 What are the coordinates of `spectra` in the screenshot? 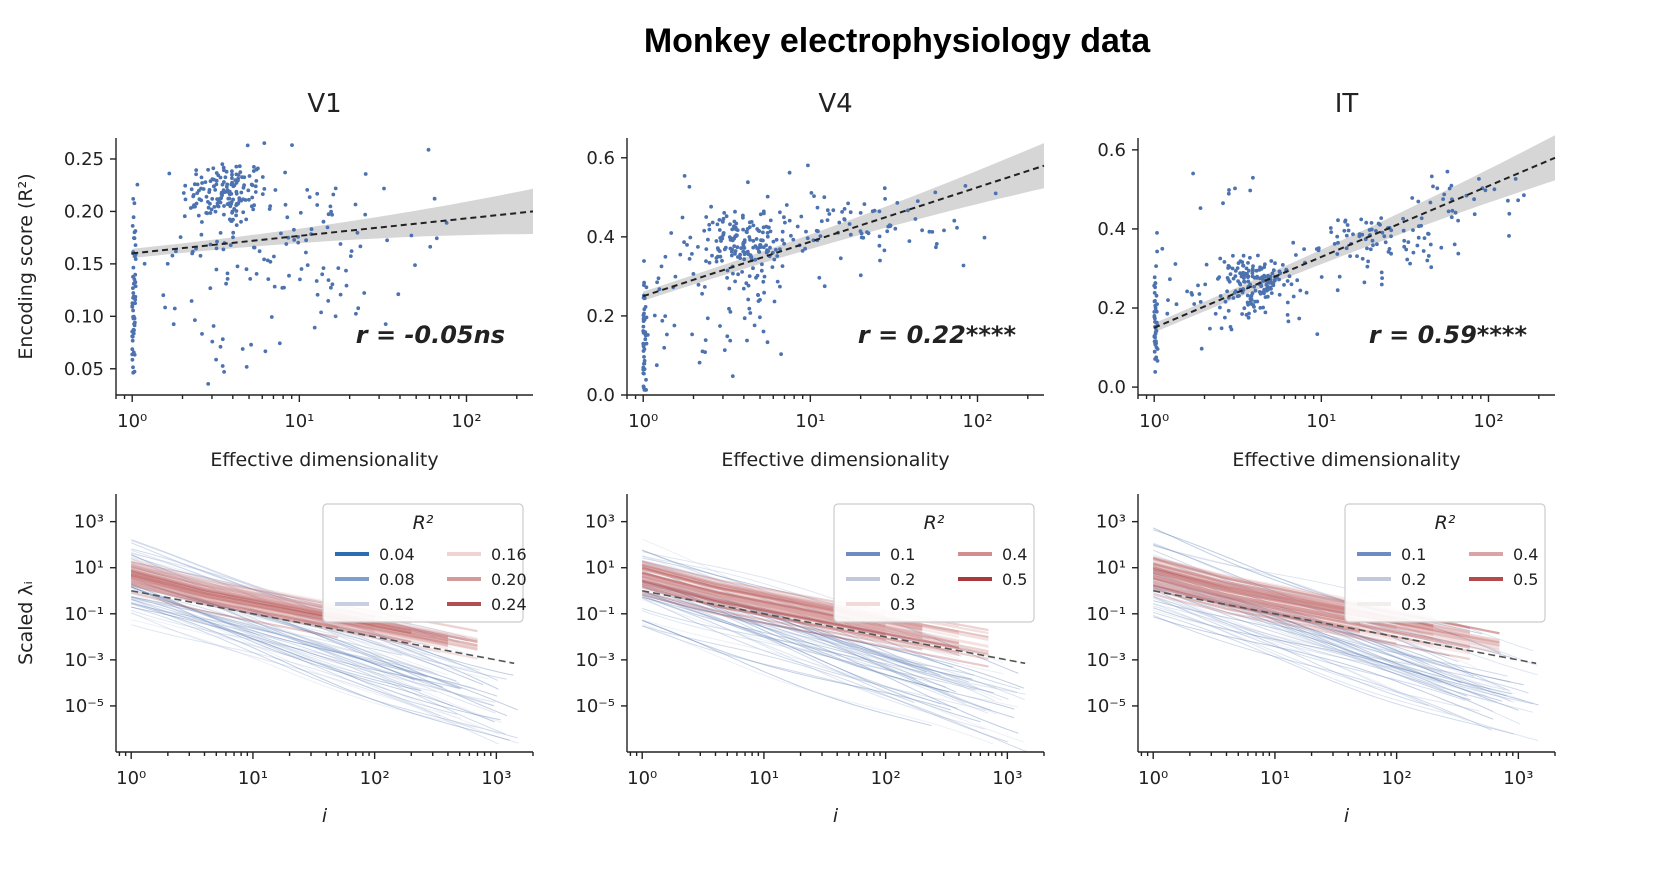 It's located at (835, 645).